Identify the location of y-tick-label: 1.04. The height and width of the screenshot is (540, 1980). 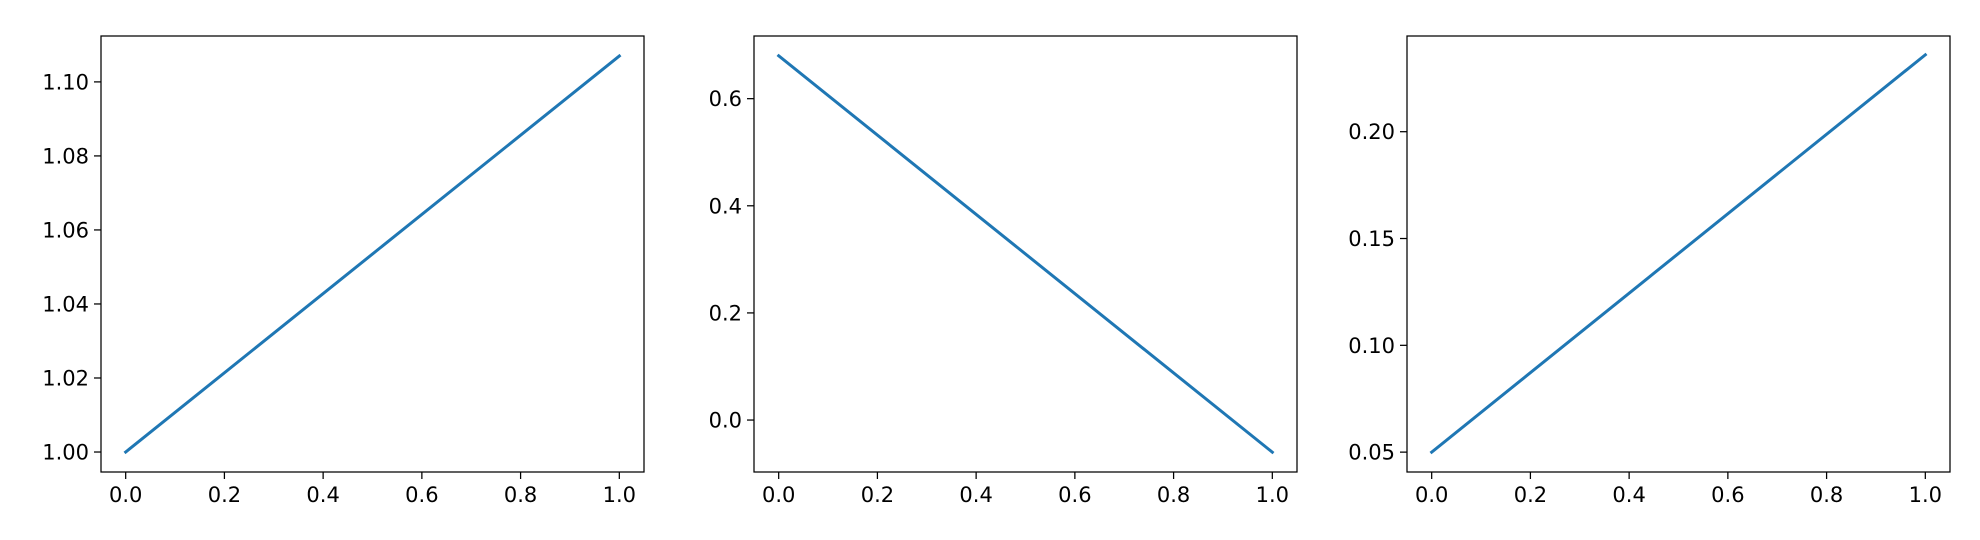
(65, 304).